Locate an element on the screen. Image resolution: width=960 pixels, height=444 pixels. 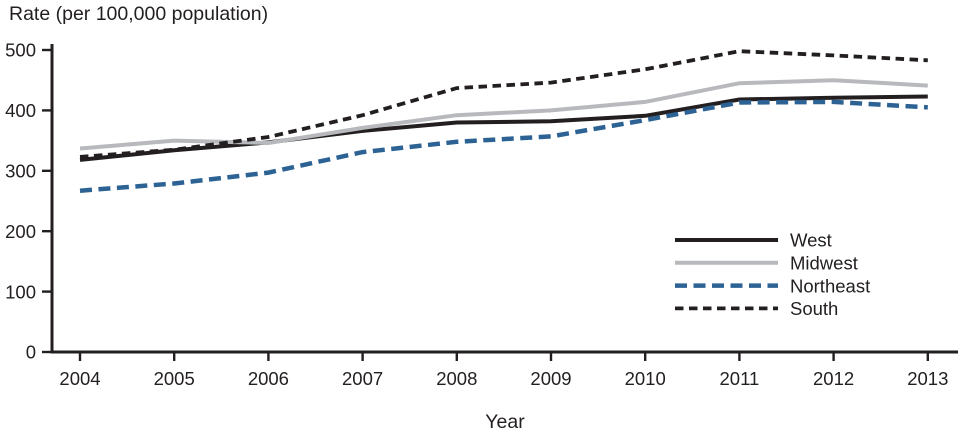
x-axis-title: Year is located at coordinates (505, 422).